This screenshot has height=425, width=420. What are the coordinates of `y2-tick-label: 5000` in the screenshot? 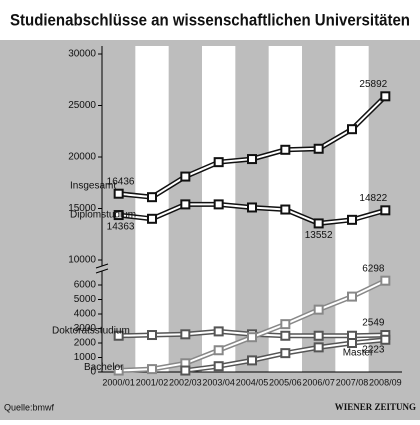 It's located at (85, 299).